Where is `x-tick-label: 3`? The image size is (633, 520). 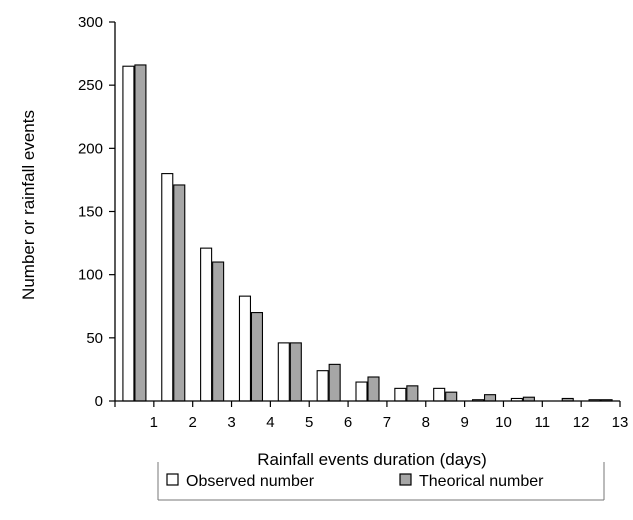 x-tick-label: 3 is located at coordinates (231, 422).